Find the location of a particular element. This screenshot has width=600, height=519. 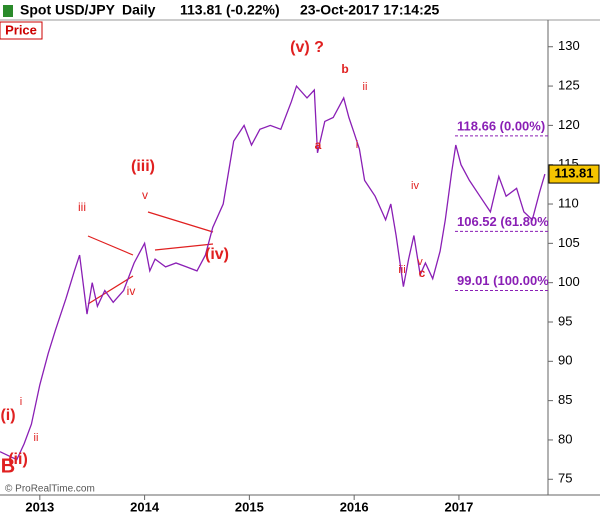

y-tick-label: 110 is located at coordinates (568, 202).